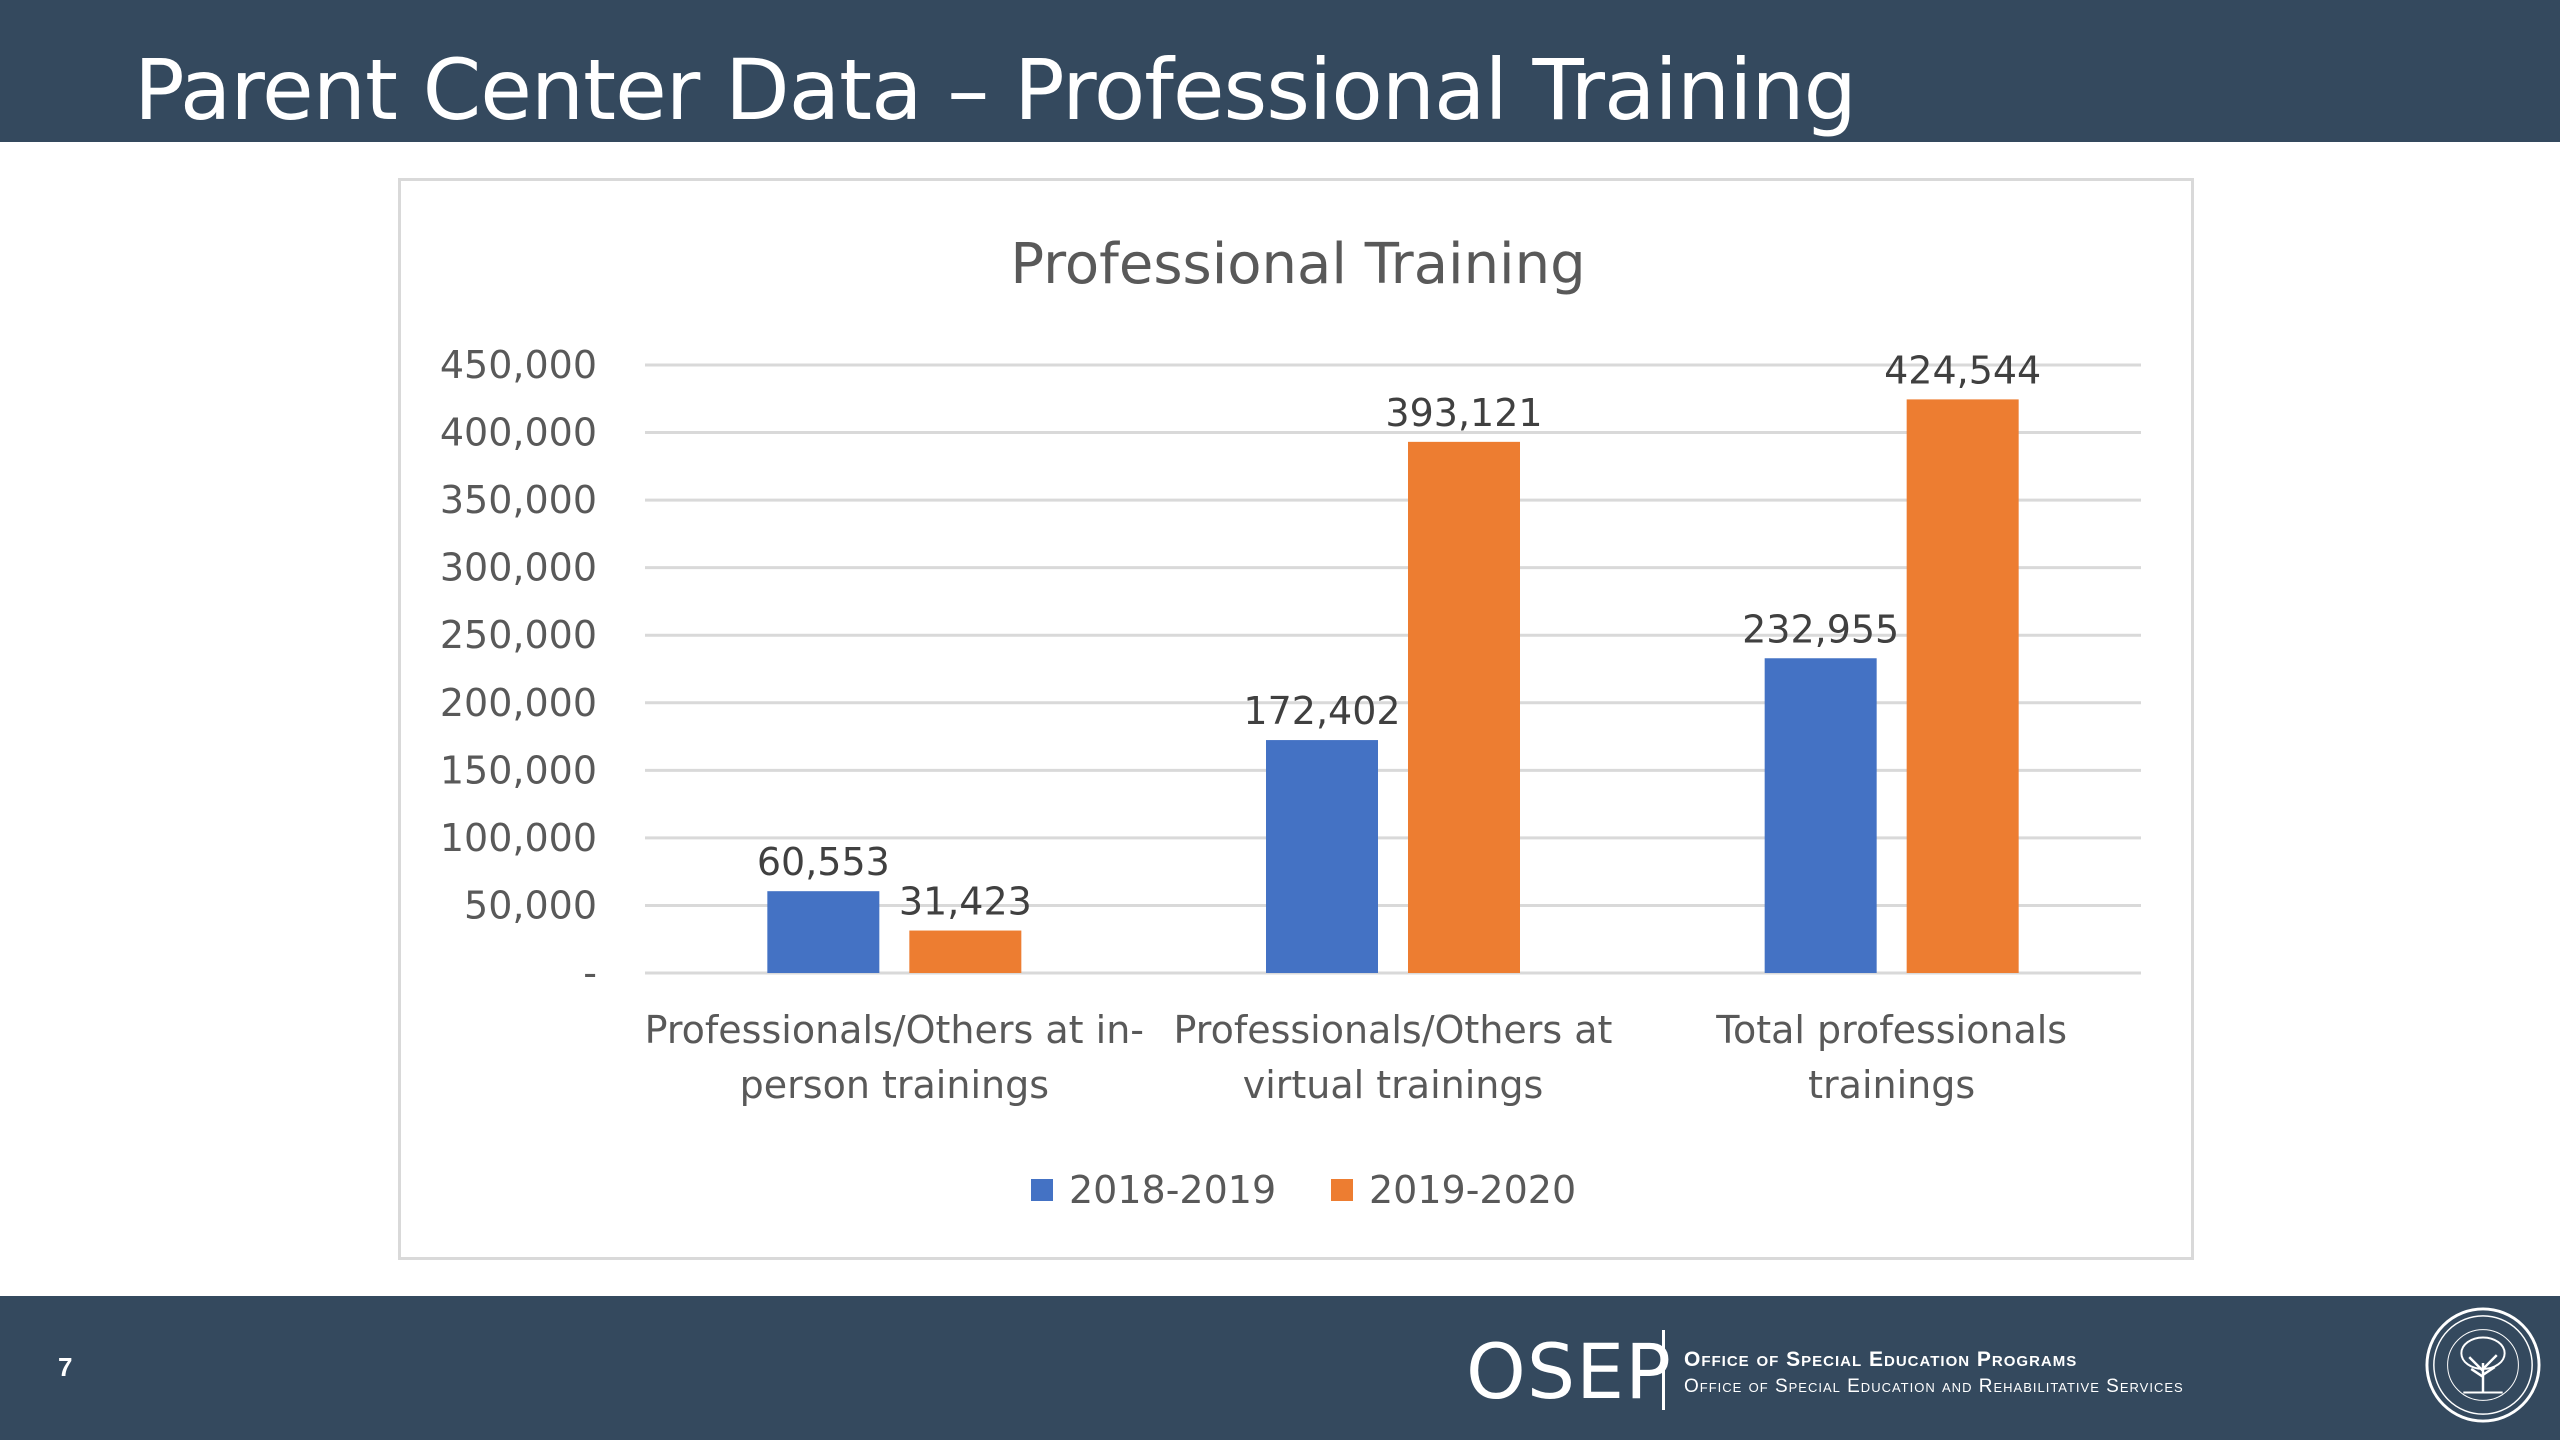  What do you see at coordinates (1663, 1370) in the screenshot?
I see `logo-divider` at bounding box center [1663, 1370].